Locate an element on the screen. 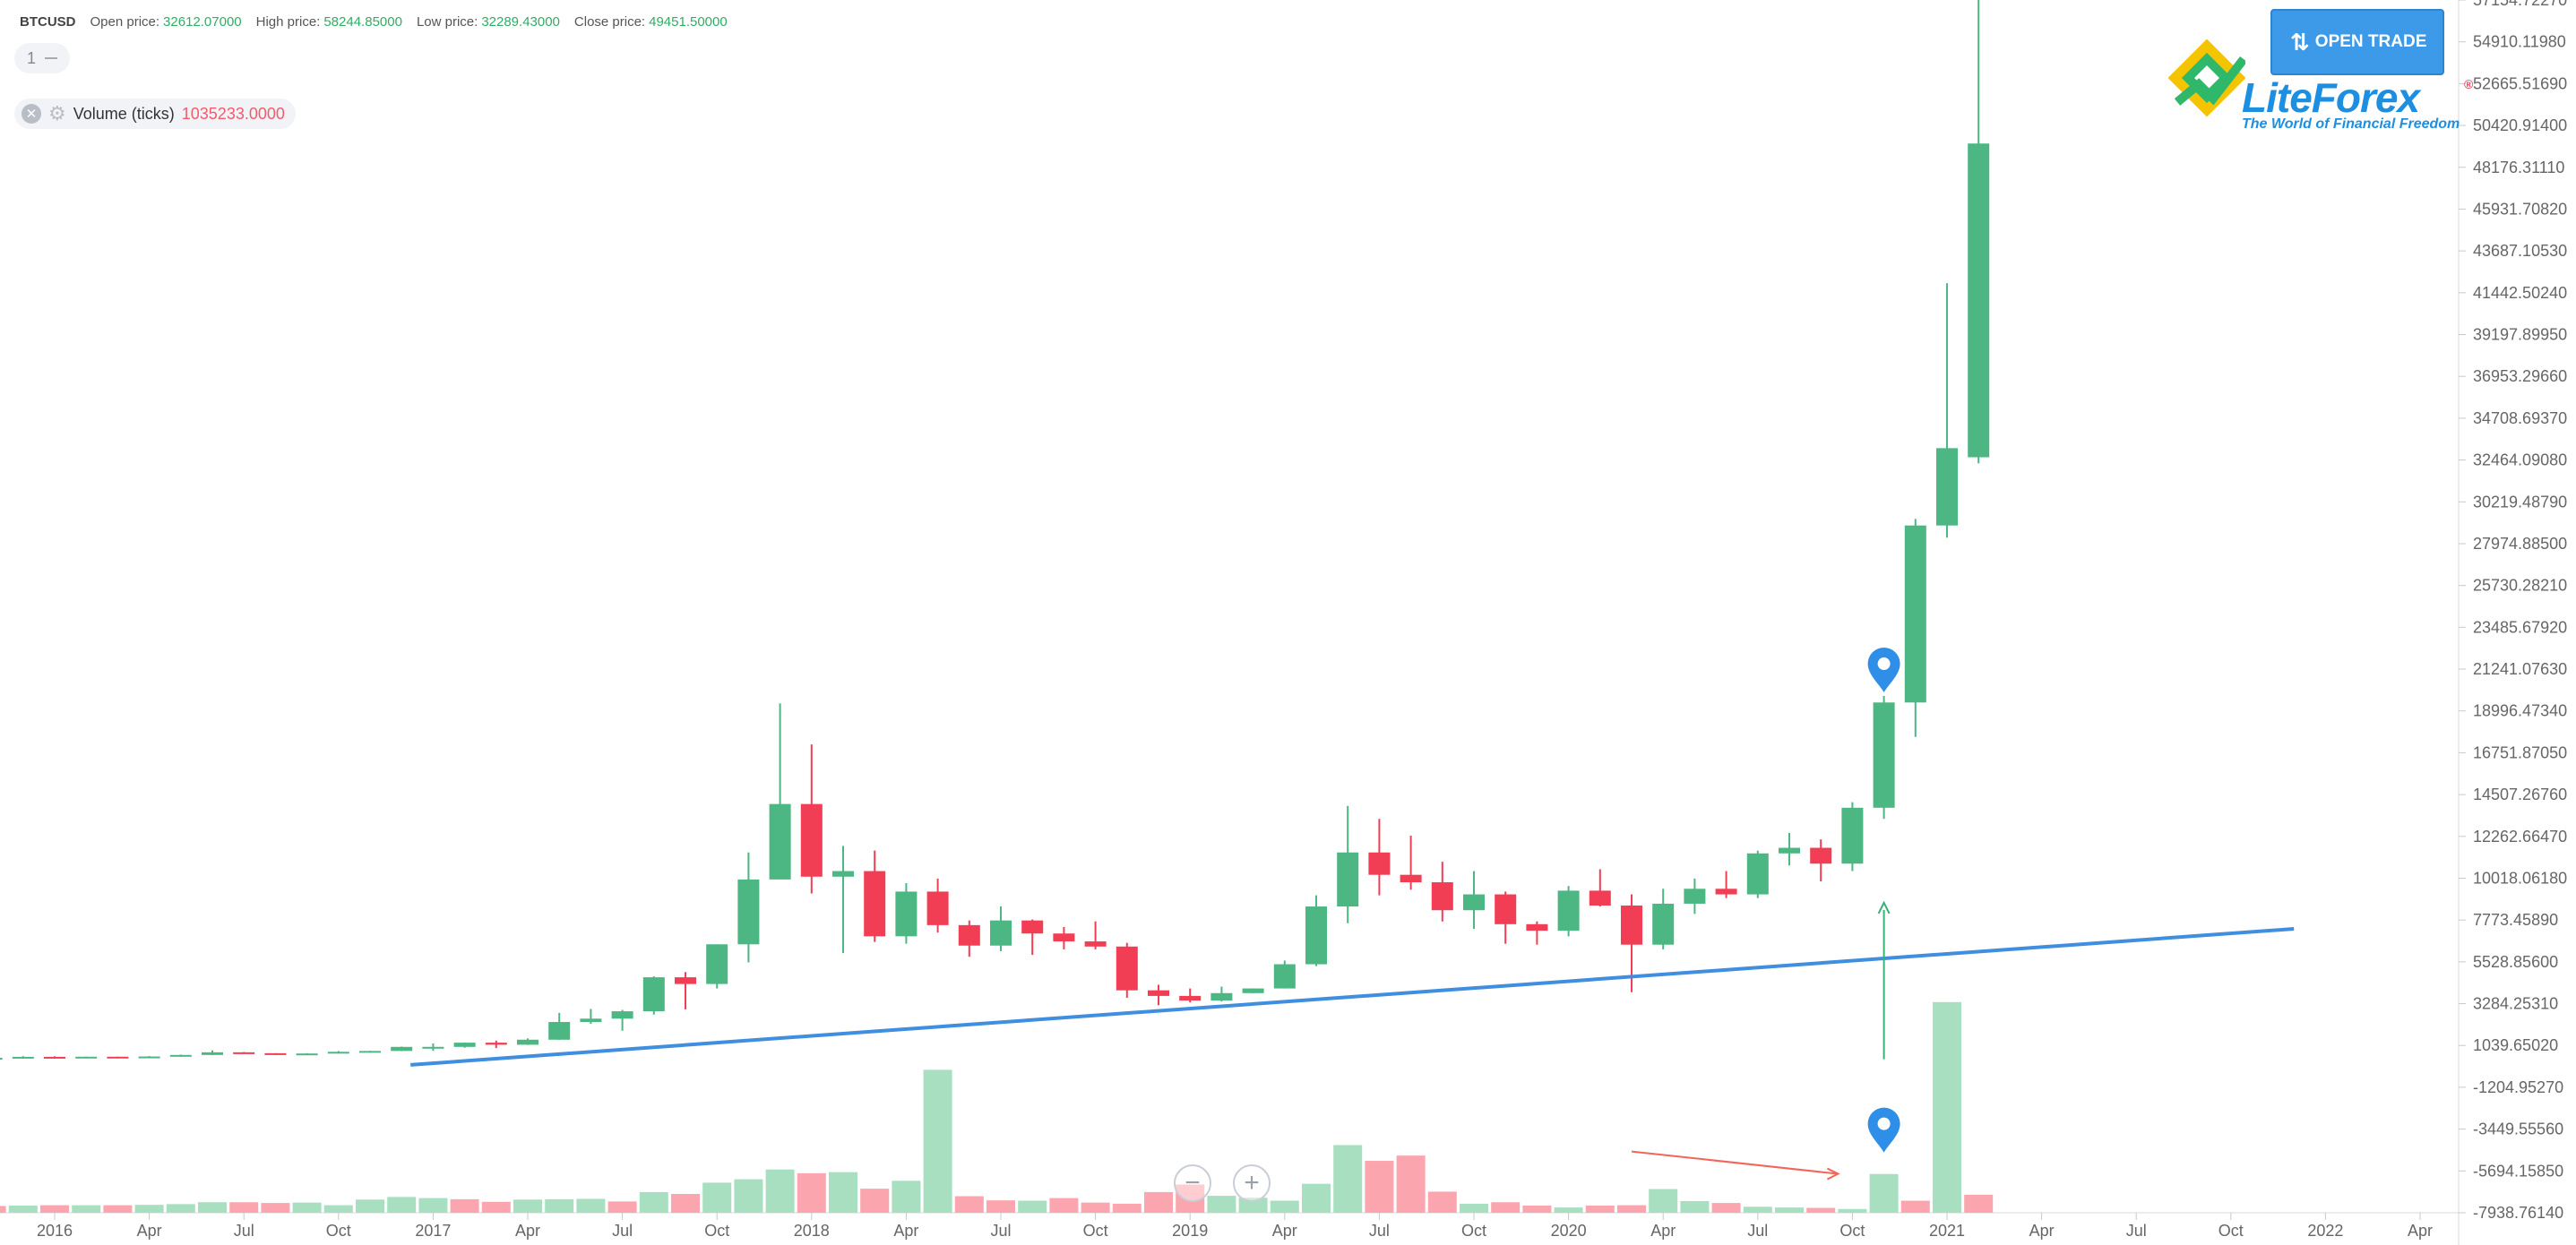  symbol-label: BTCUSD is located at coordinates (48, 21).